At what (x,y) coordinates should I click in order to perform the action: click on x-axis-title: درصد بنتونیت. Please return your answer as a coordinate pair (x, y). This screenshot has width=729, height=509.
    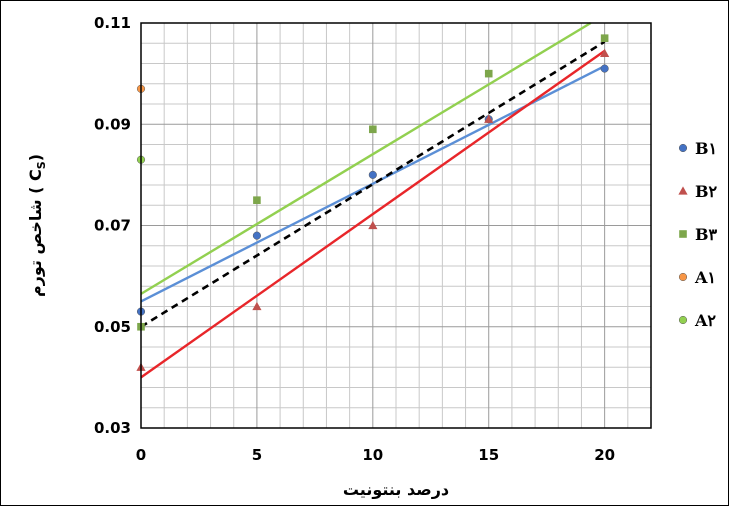
    Looking at the image, I should click on (396, 489).